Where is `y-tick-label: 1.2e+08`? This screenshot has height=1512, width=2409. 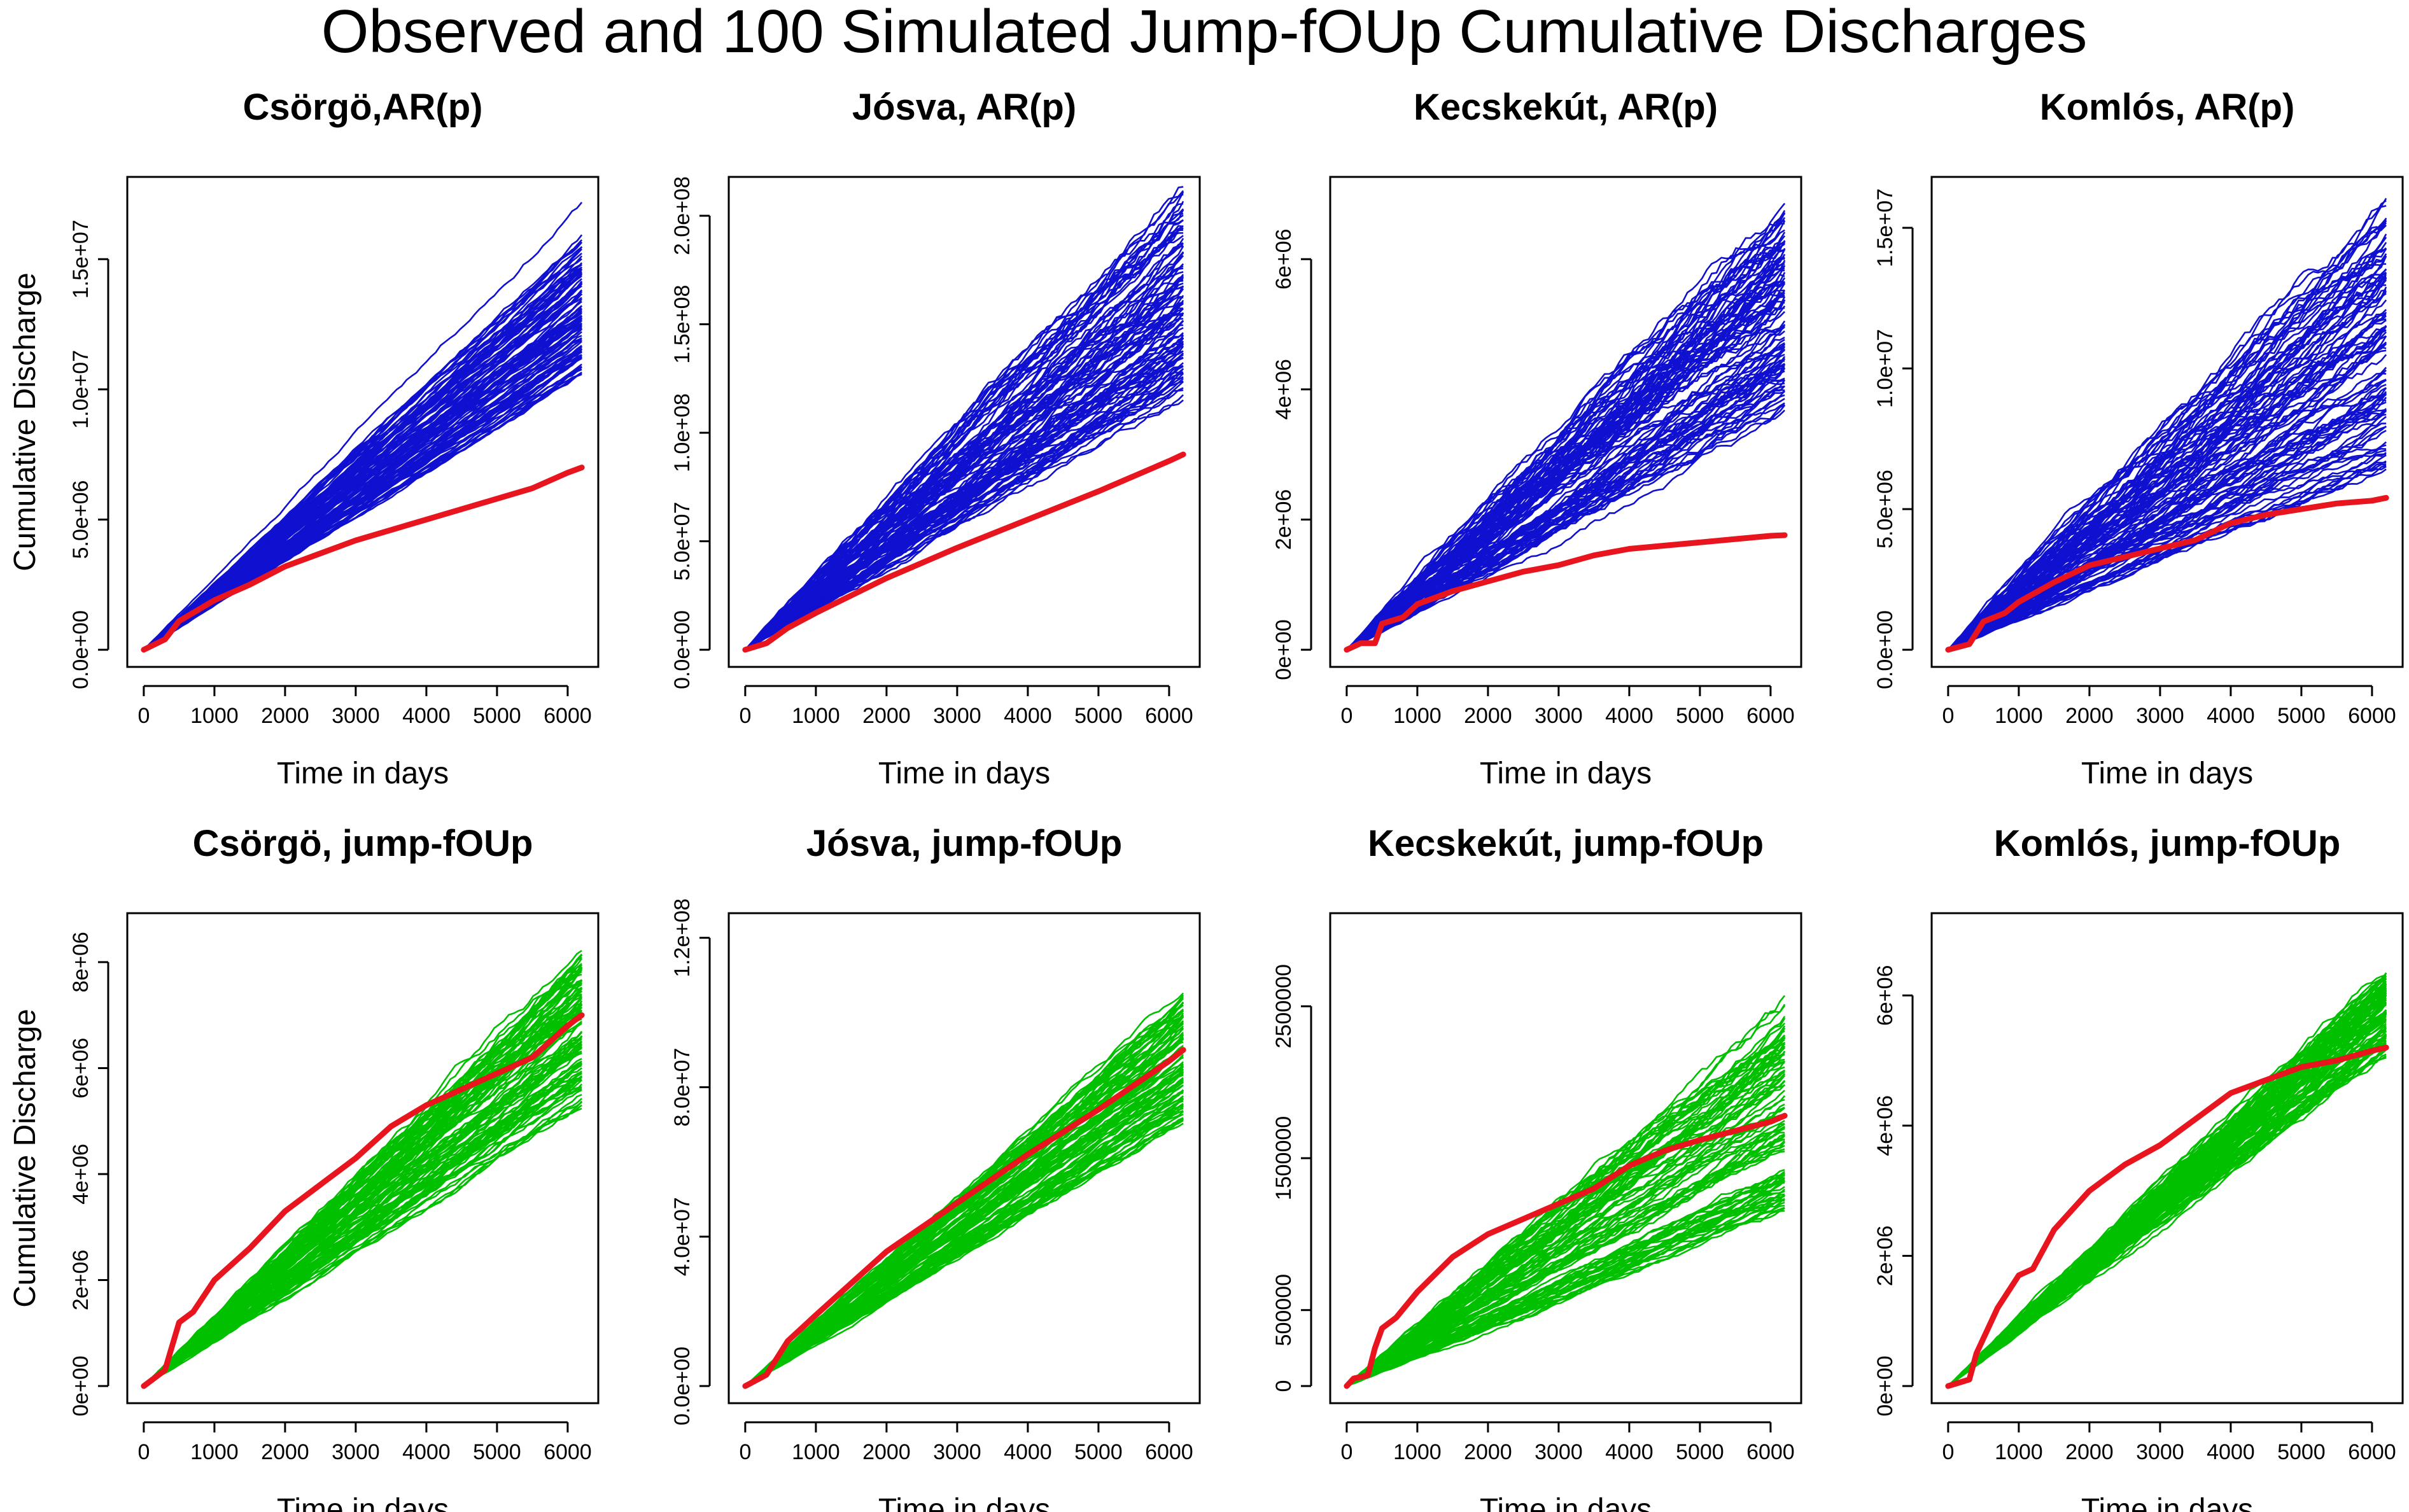
y-tick-label: 1.2e+08 is located at coordinates (682, 938).